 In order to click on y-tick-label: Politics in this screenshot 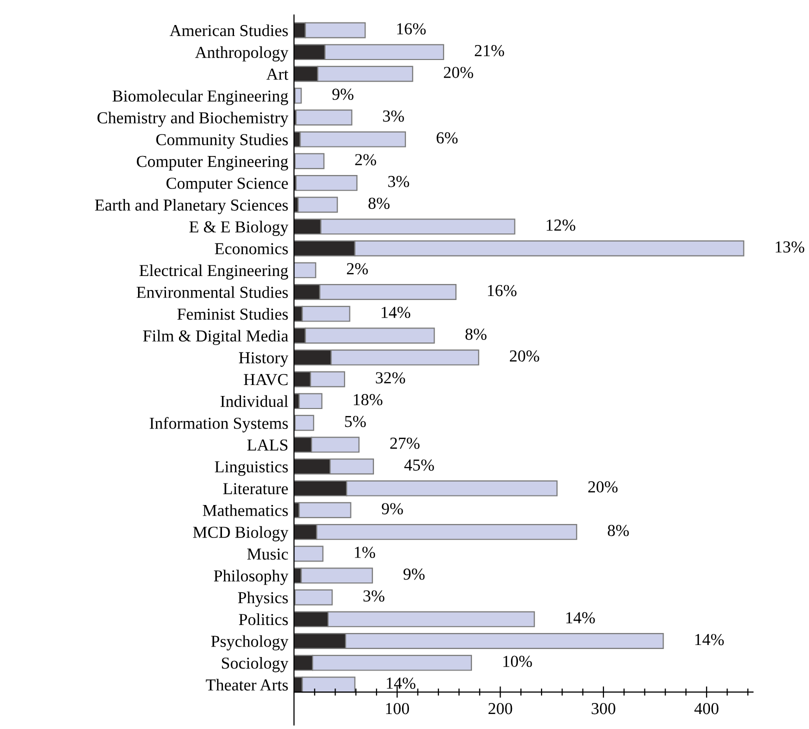, I will do `click(263, 619)`.